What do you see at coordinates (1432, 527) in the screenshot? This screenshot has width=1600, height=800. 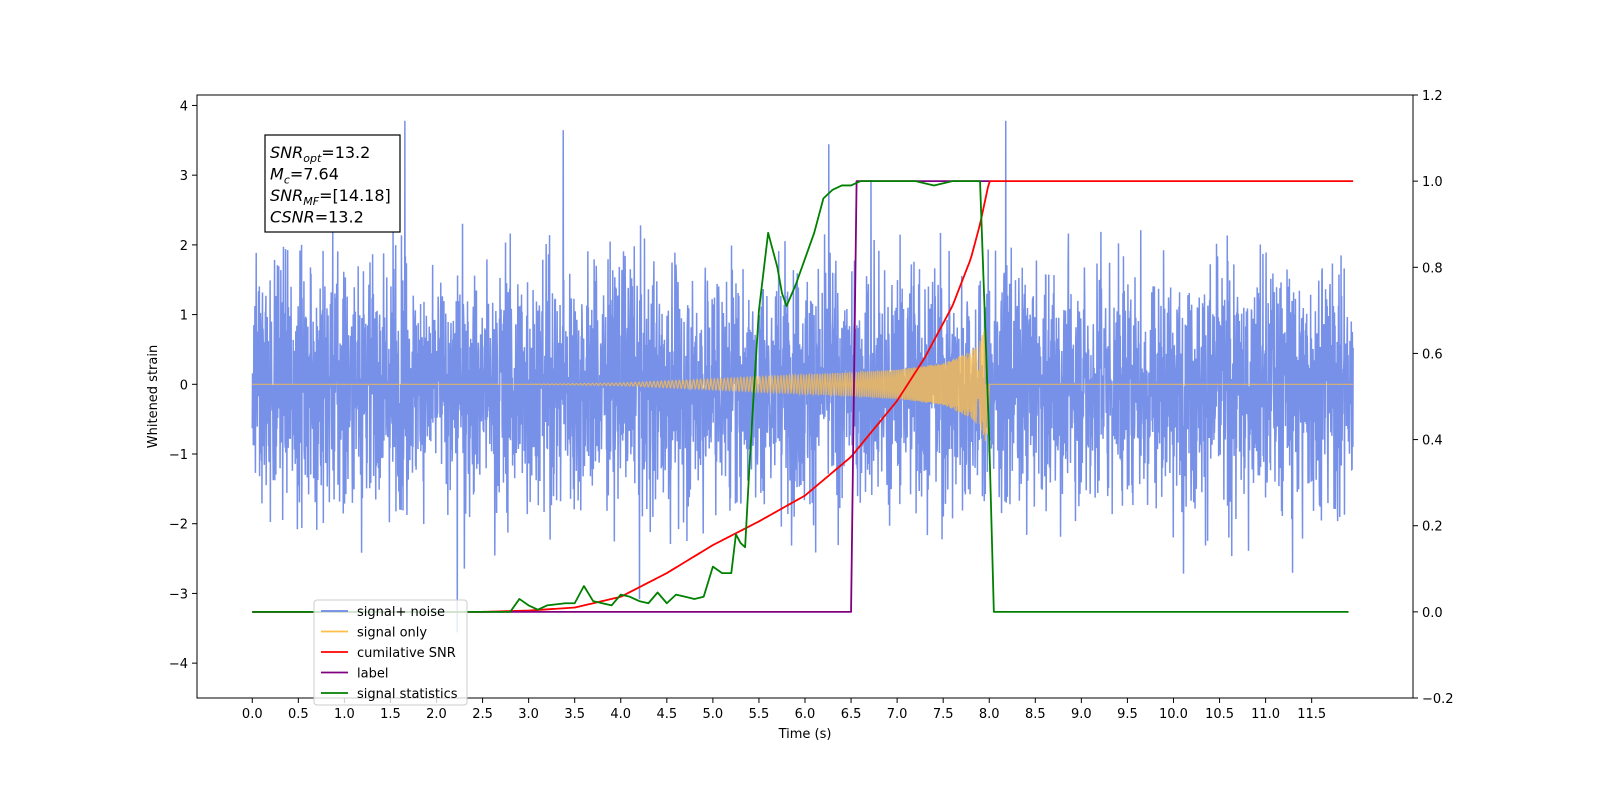 I see `y2-tick-label: 0.2` at bounding box center [1432, 527].